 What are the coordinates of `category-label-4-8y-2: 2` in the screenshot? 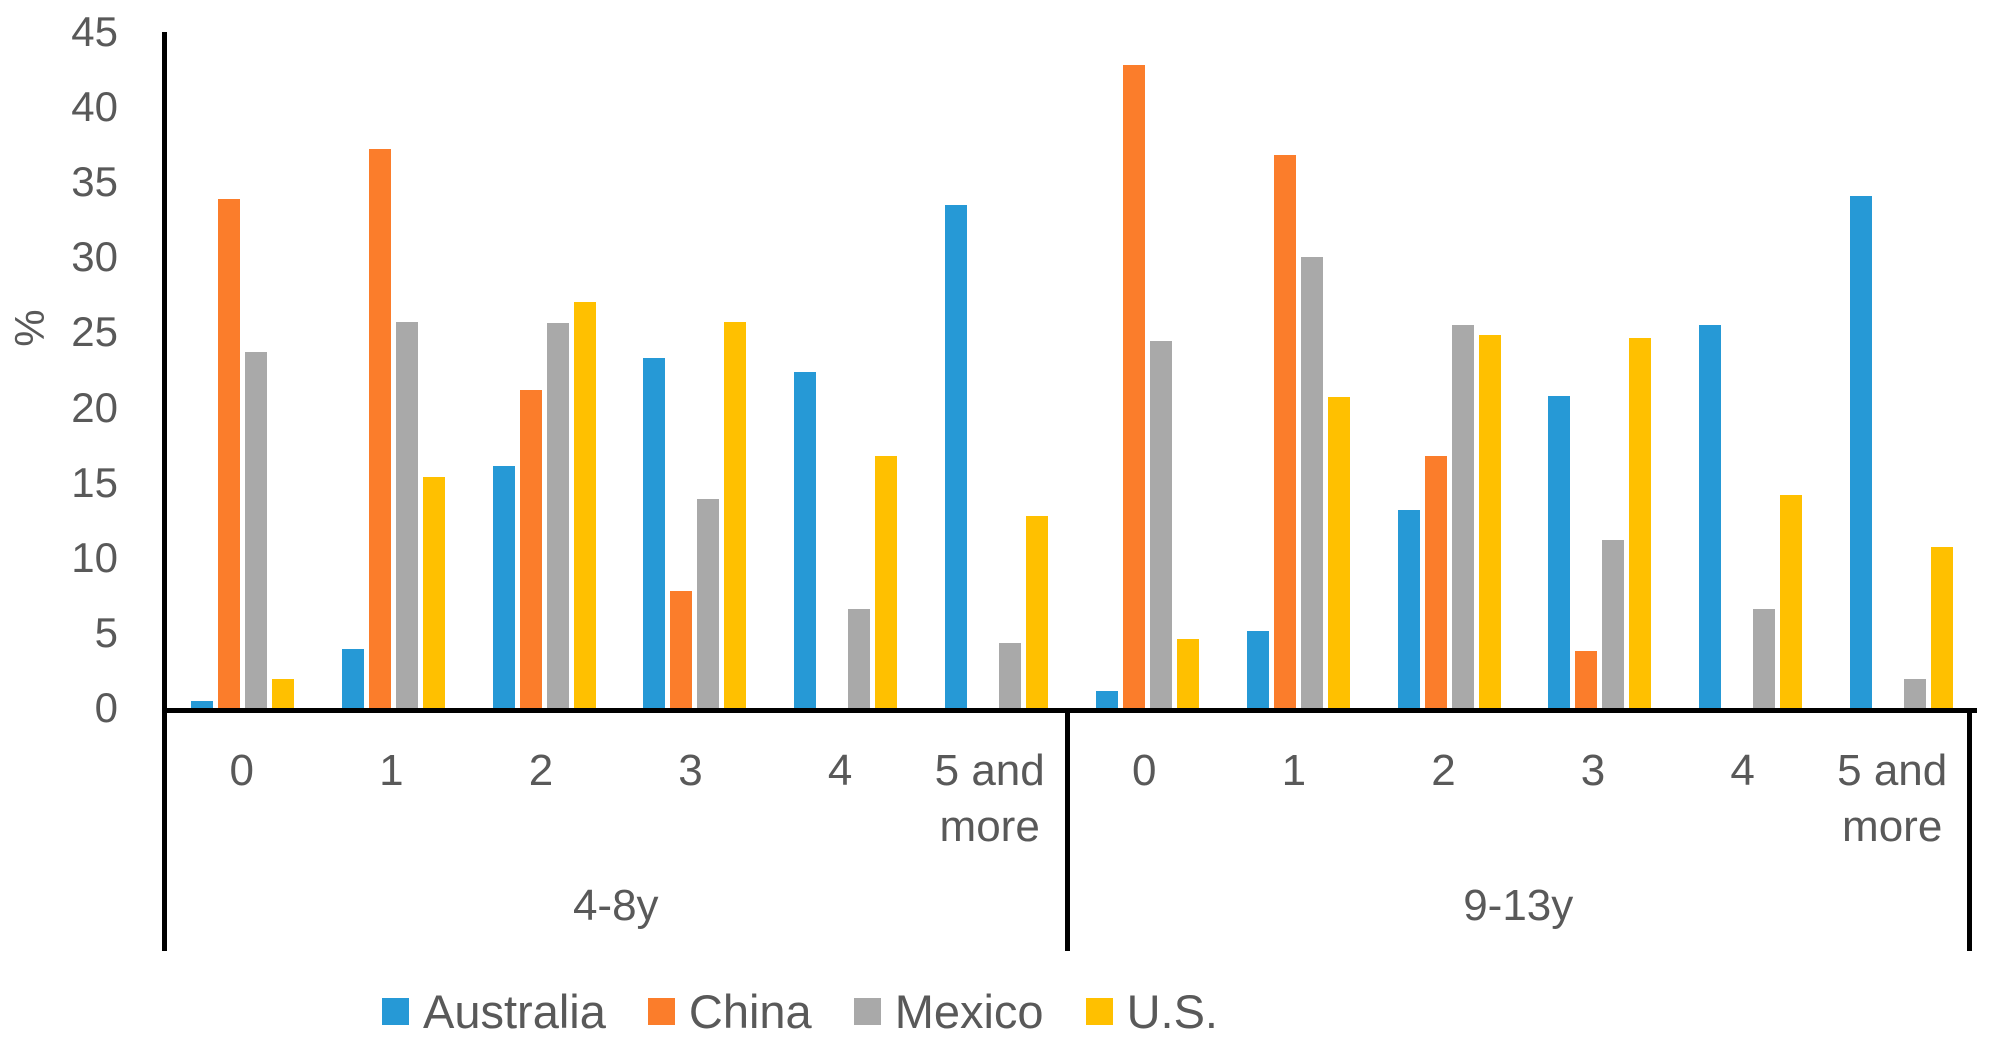 It's located at (541, 770).